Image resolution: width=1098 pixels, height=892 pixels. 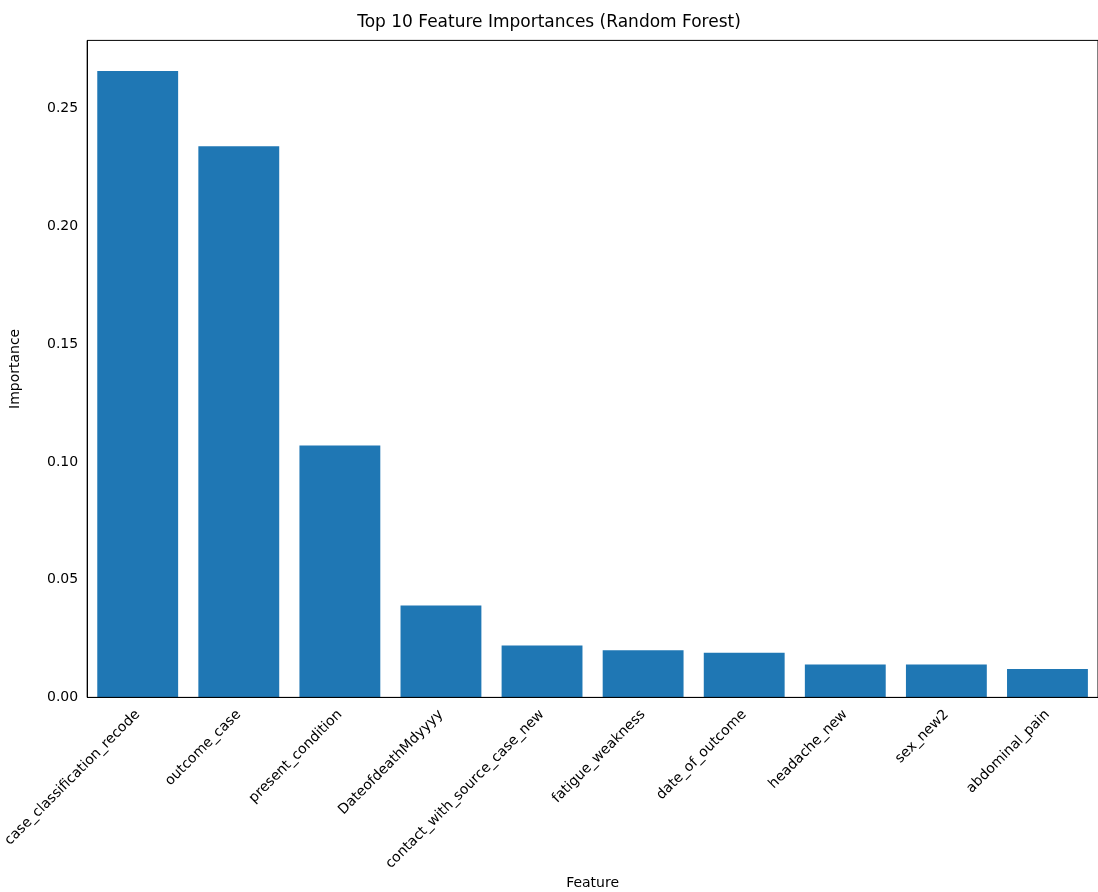 I want to click on y-tick-label: 0.05, so click(x=62, y=578).